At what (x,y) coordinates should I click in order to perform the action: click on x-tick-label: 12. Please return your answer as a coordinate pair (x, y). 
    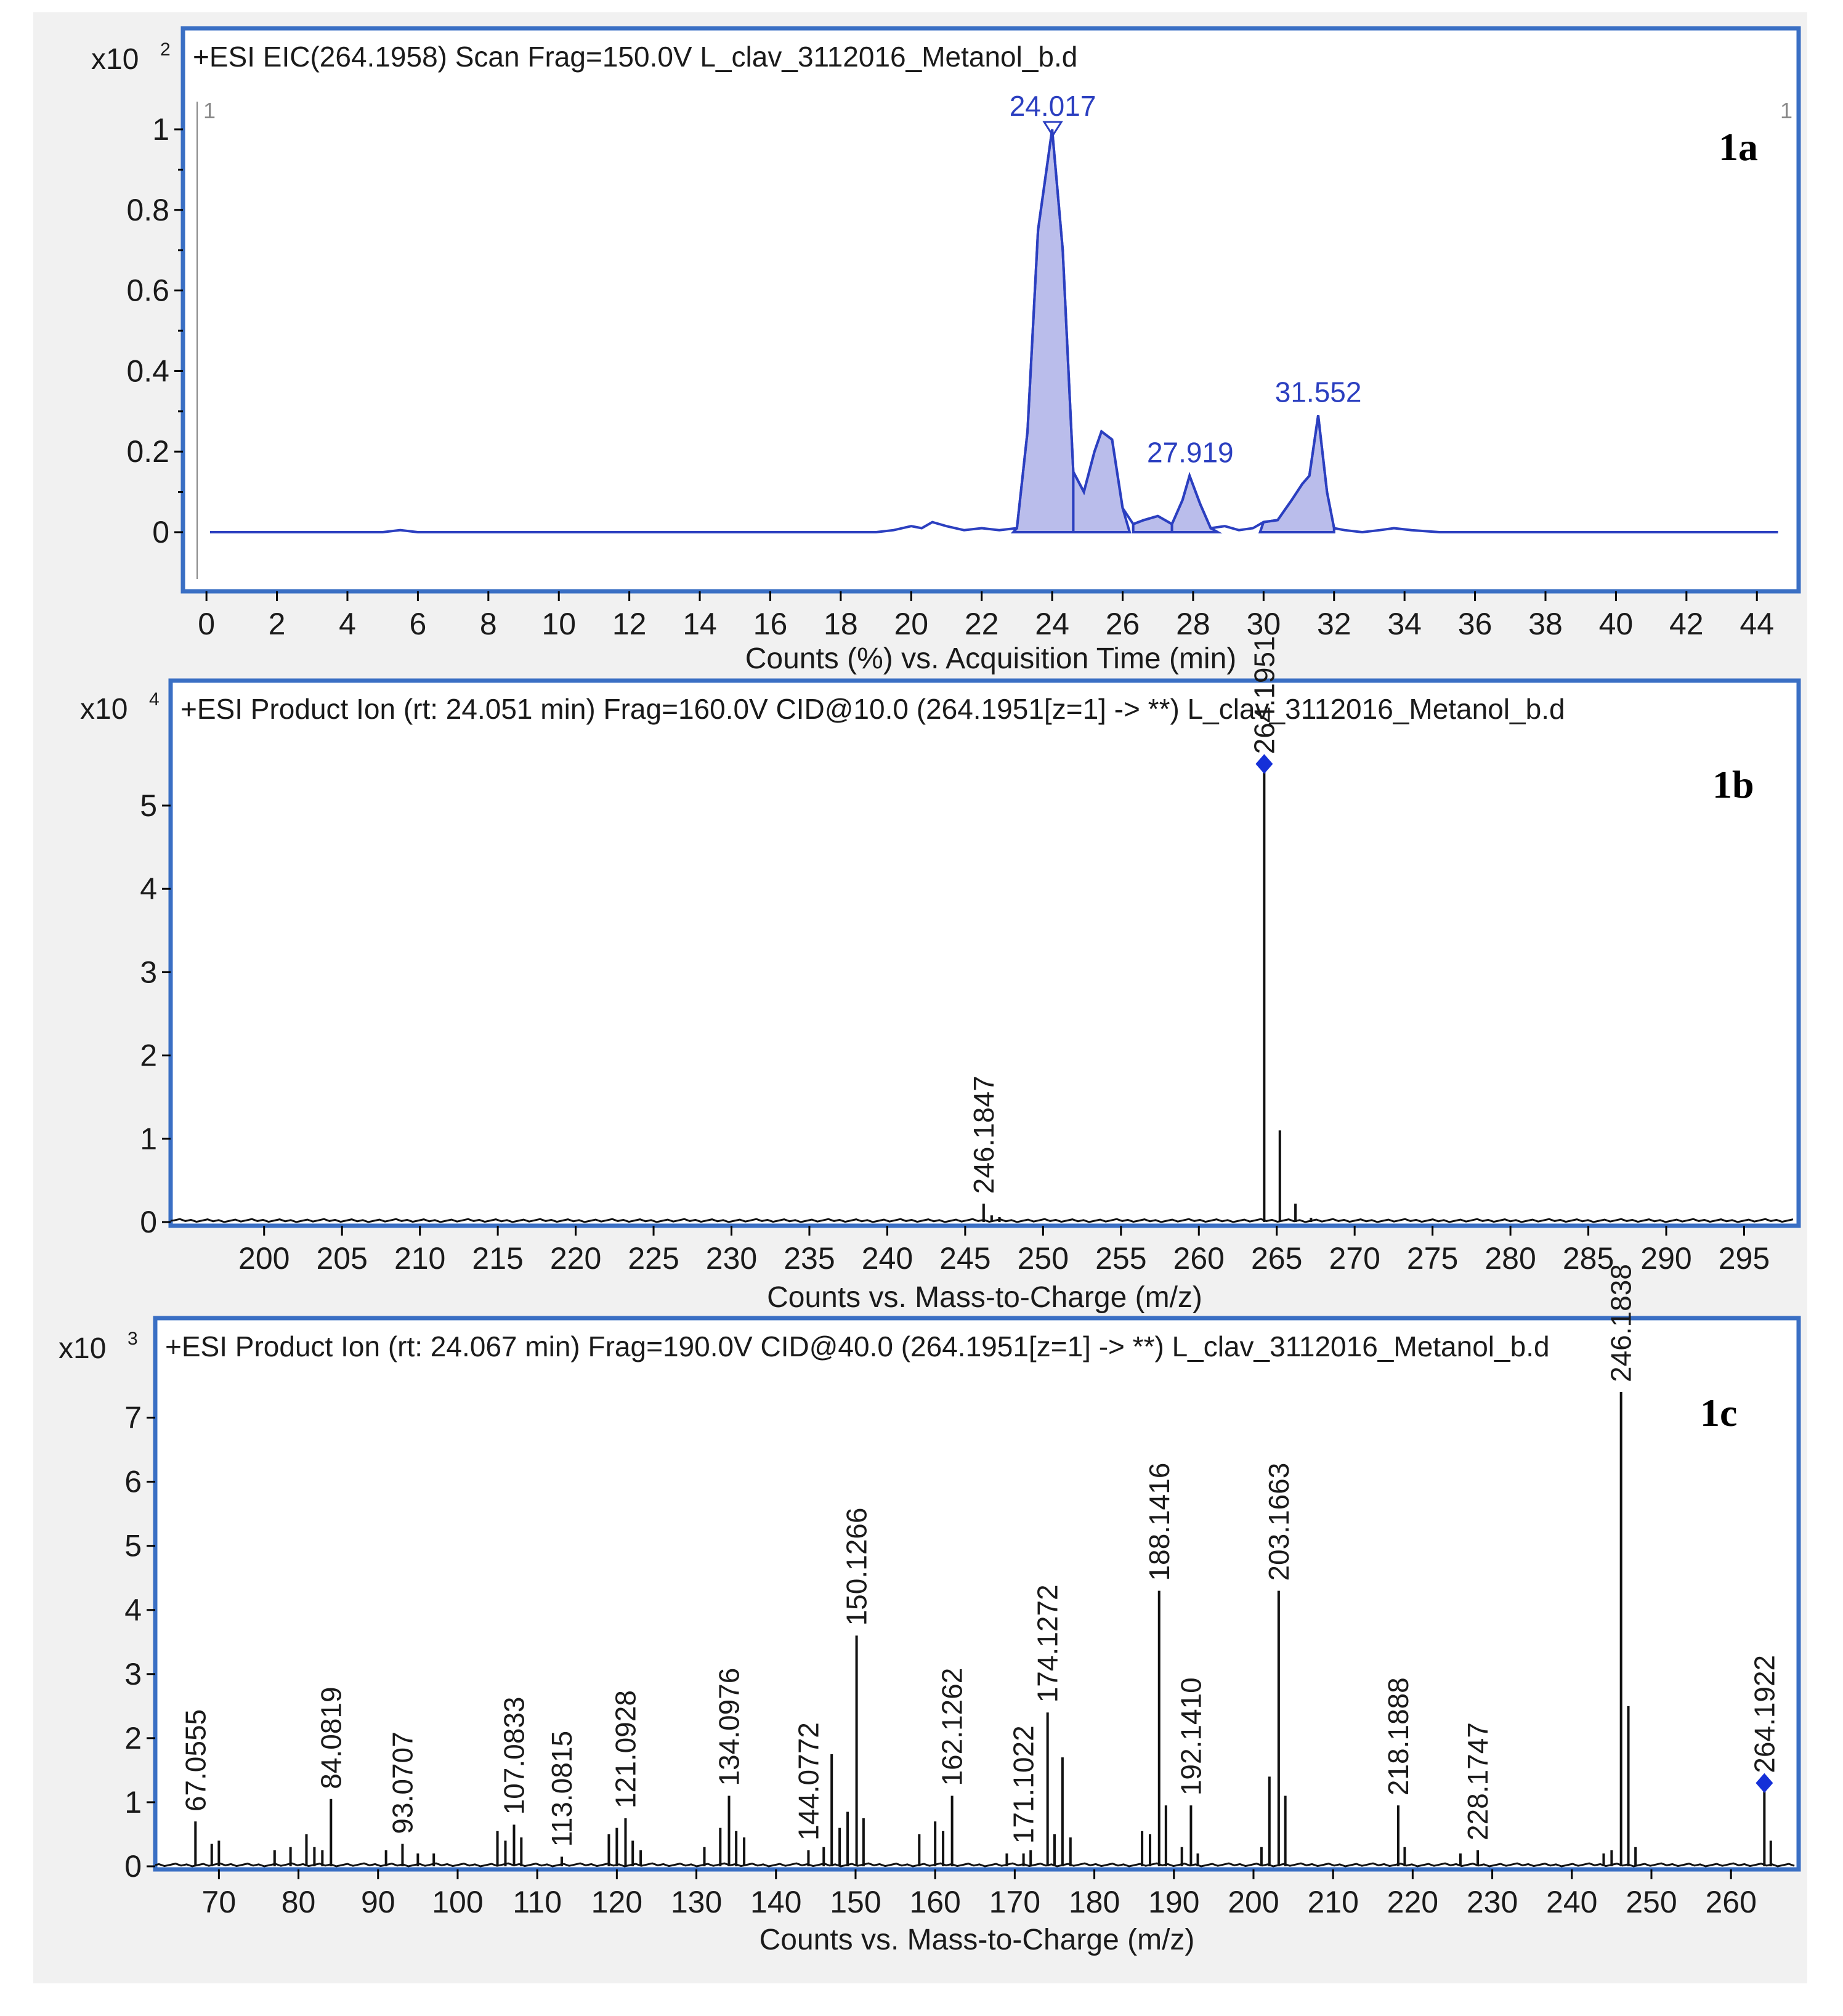
    Looking at the image, I should click on (629, 624).